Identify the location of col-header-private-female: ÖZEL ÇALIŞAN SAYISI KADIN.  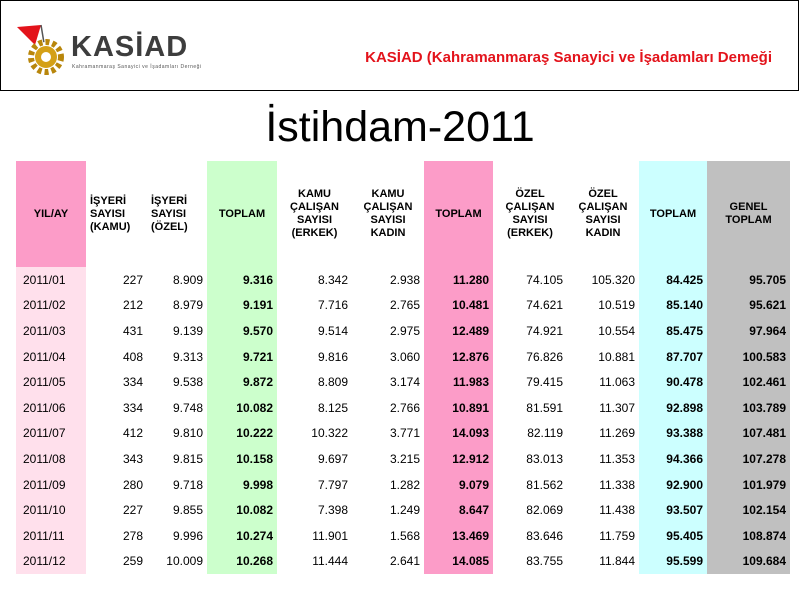
(603, 213).